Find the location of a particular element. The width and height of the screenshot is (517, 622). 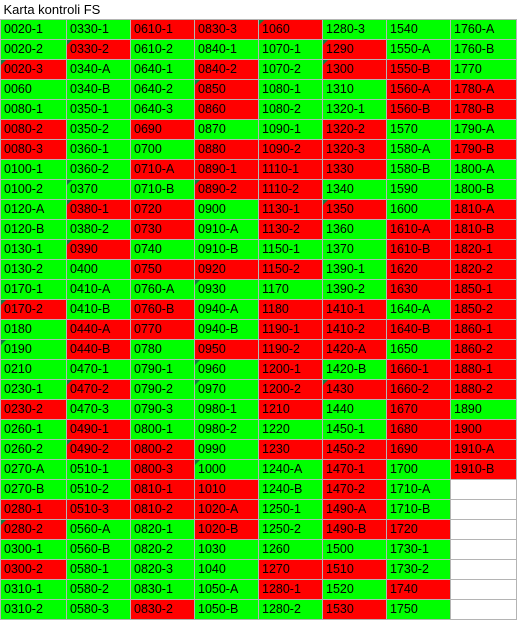

cell-0280-1: 0280-1 is located at coordinates (33, 509).